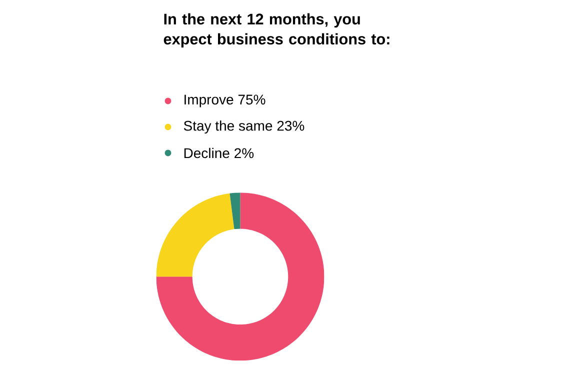  I want to click on chart-title: In the next 12 months, you expect business conditions to:, so click(277, 30).